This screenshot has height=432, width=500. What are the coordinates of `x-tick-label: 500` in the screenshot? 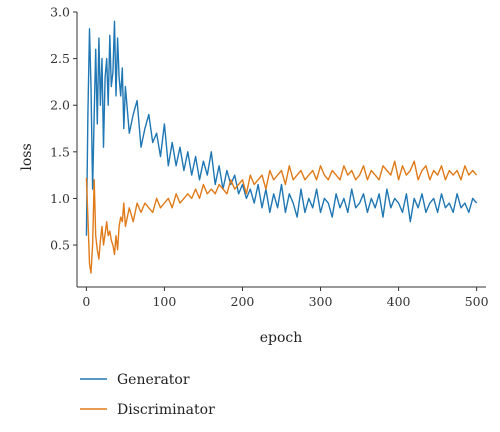 It's located at (477, 301).